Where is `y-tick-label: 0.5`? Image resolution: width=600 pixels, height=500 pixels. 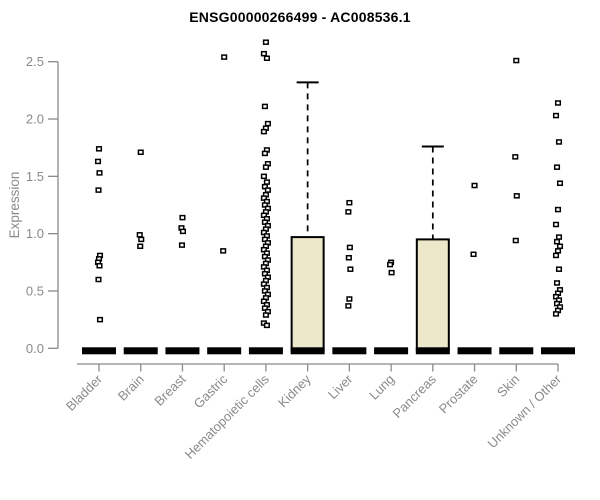
y-tick-label: 0.5 is located at coordinates (35, 290).